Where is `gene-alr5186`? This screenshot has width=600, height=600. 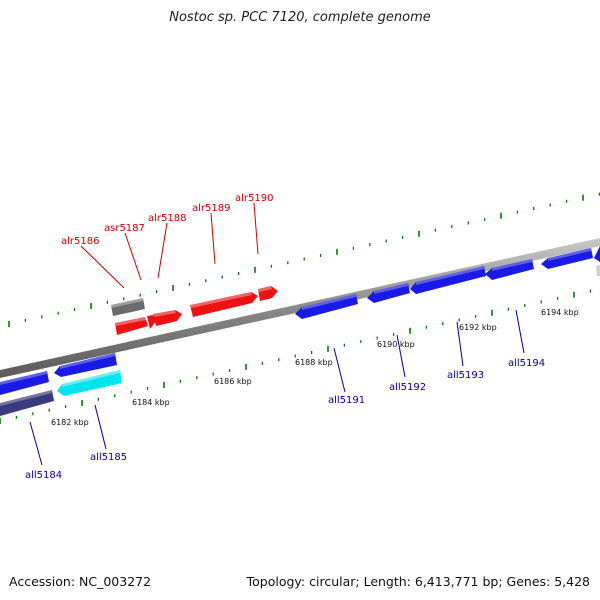 gene-alr5186 is located at coordinates (128, 307).